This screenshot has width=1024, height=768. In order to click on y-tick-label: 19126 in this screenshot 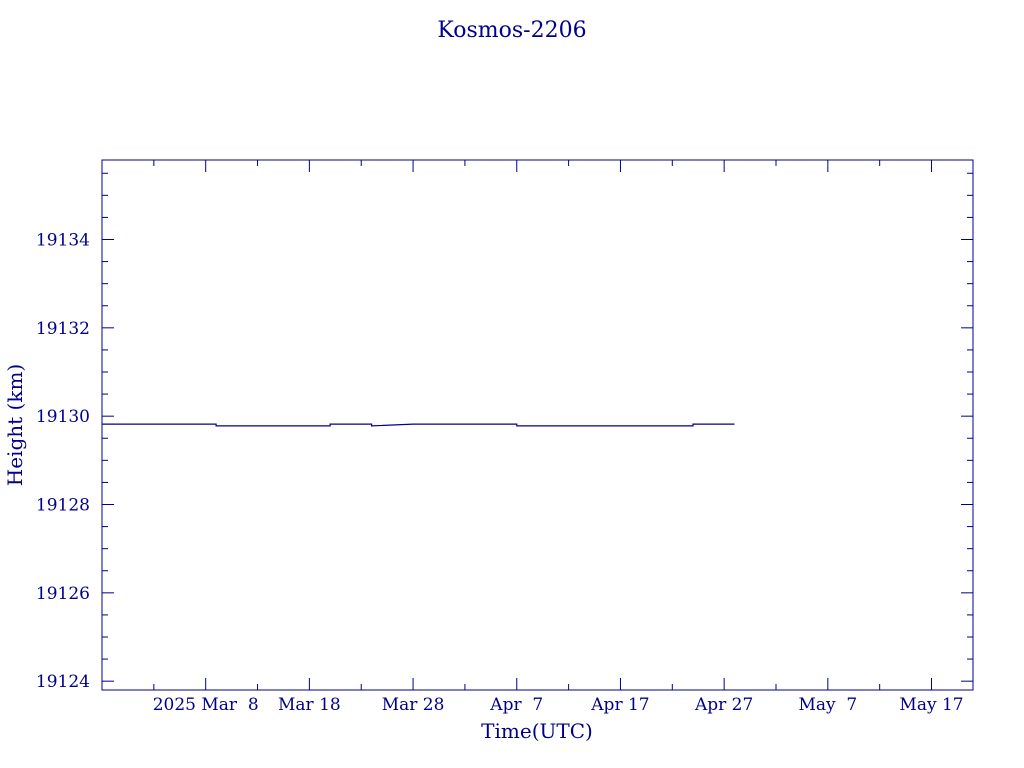, I will do `click(63, 594)`.